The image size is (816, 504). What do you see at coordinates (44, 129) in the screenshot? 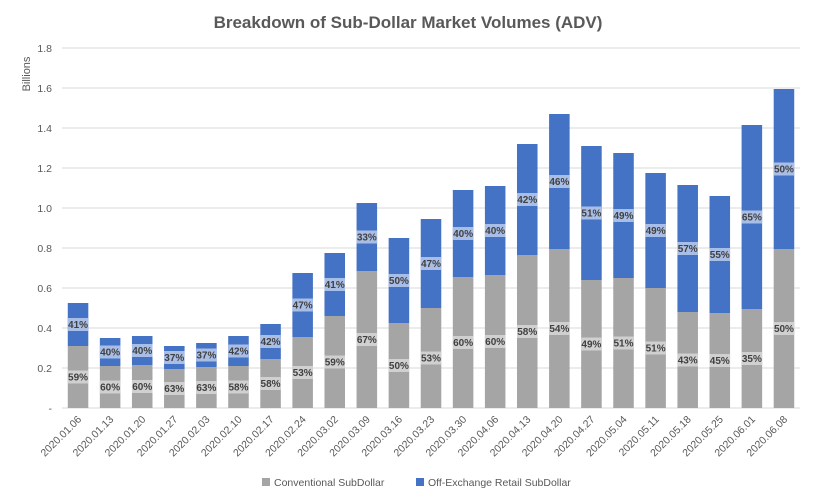
I see `y-tick-label: 1.4` at bounding box center [44, 129].